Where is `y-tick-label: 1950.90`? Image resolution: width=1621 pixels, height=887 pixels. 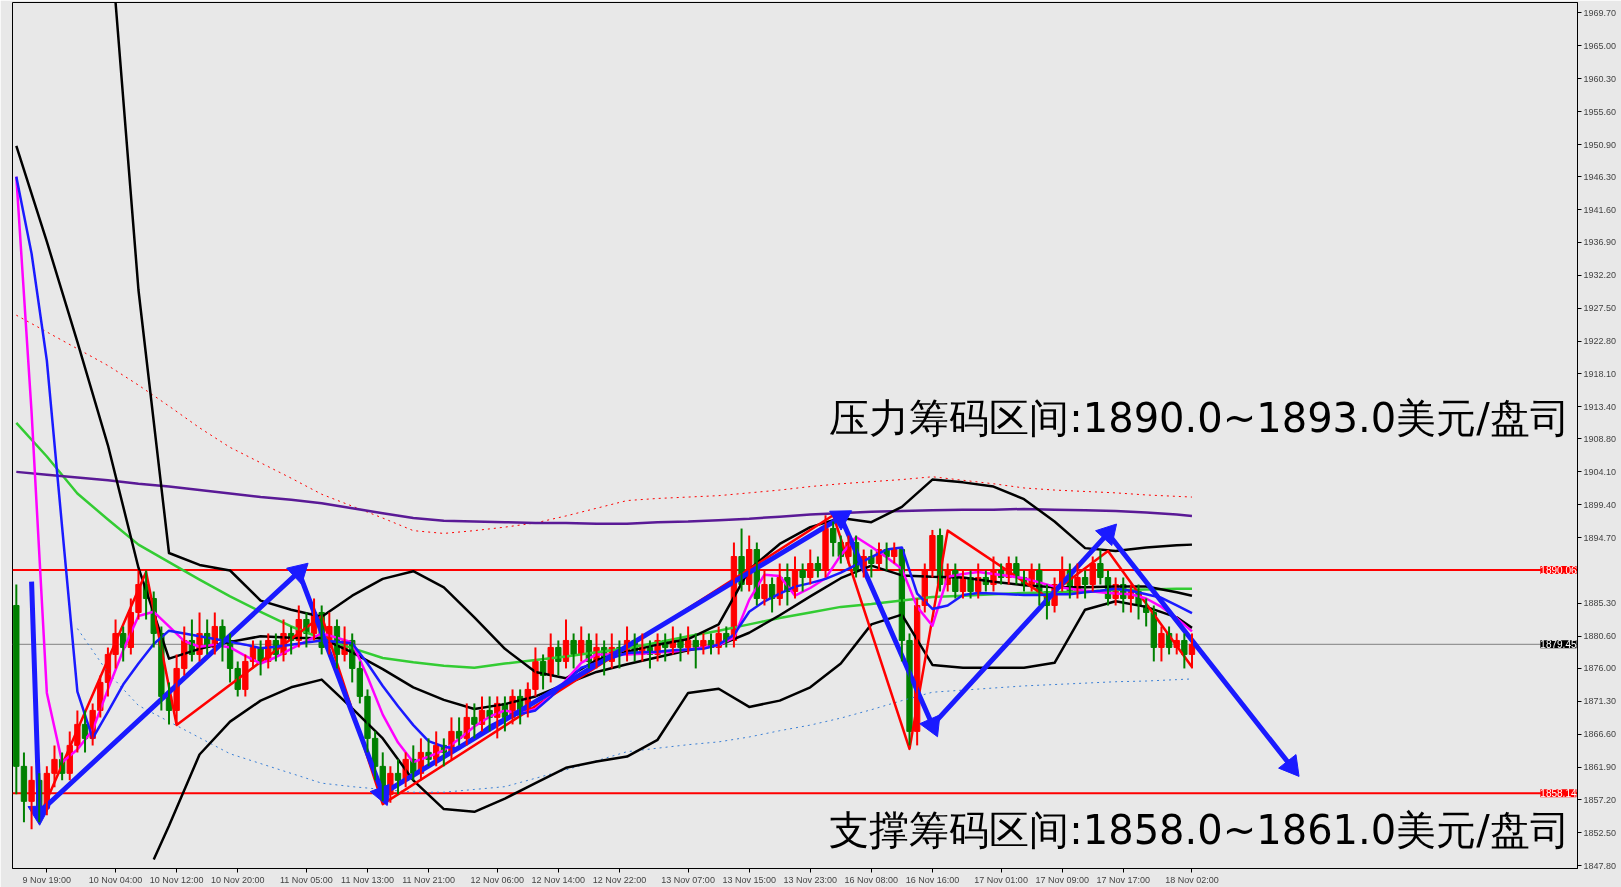 y-tick-label: 1950.90 is located at coordinates (1600, 144).